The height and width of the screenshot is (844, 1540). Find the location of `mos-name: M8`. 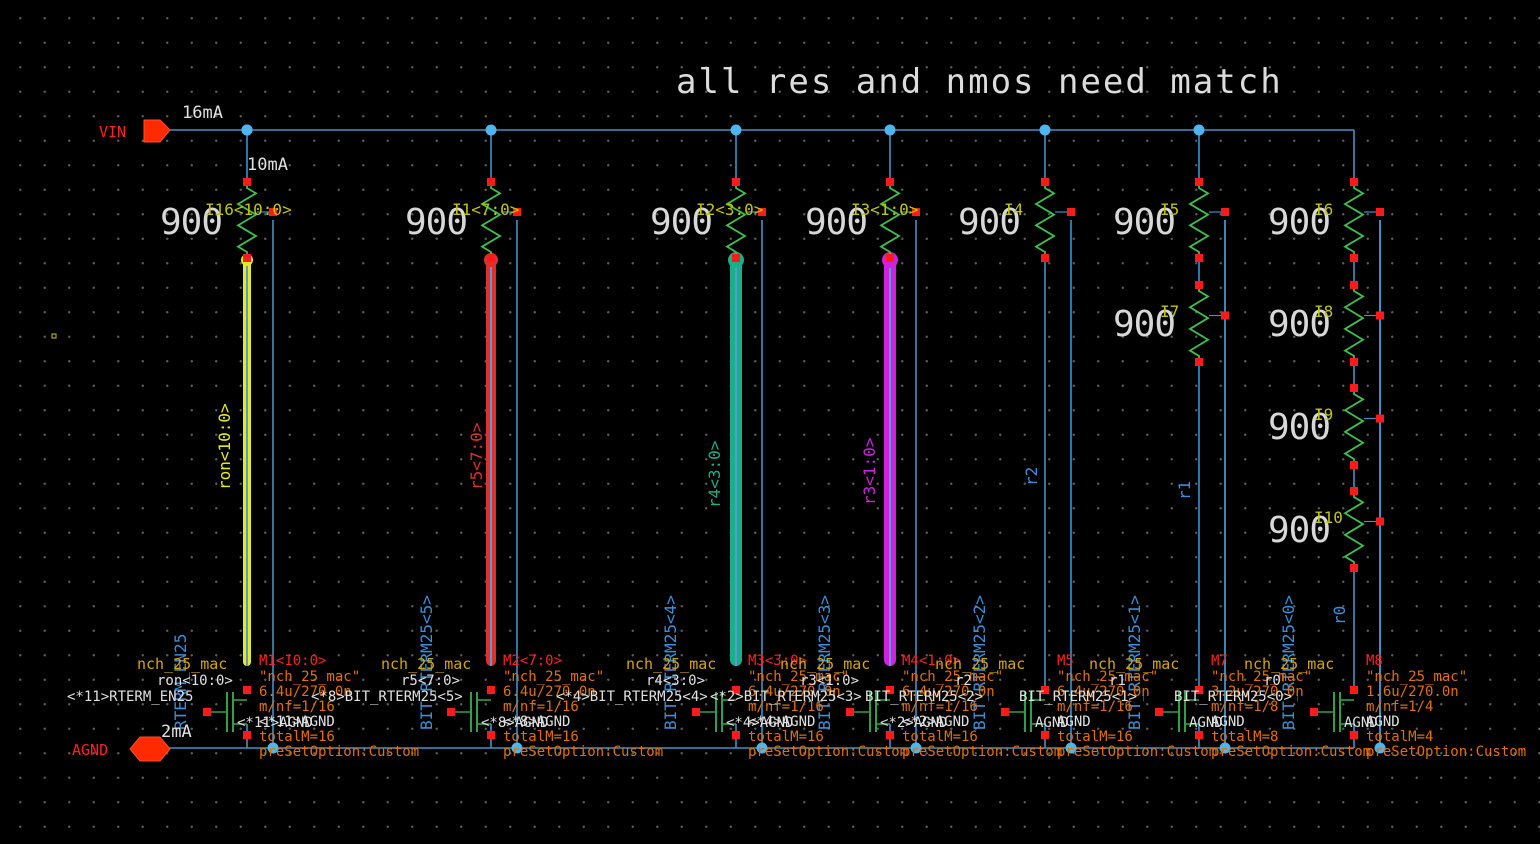

mos-name: M8 is located at coordinates (1374, 661).